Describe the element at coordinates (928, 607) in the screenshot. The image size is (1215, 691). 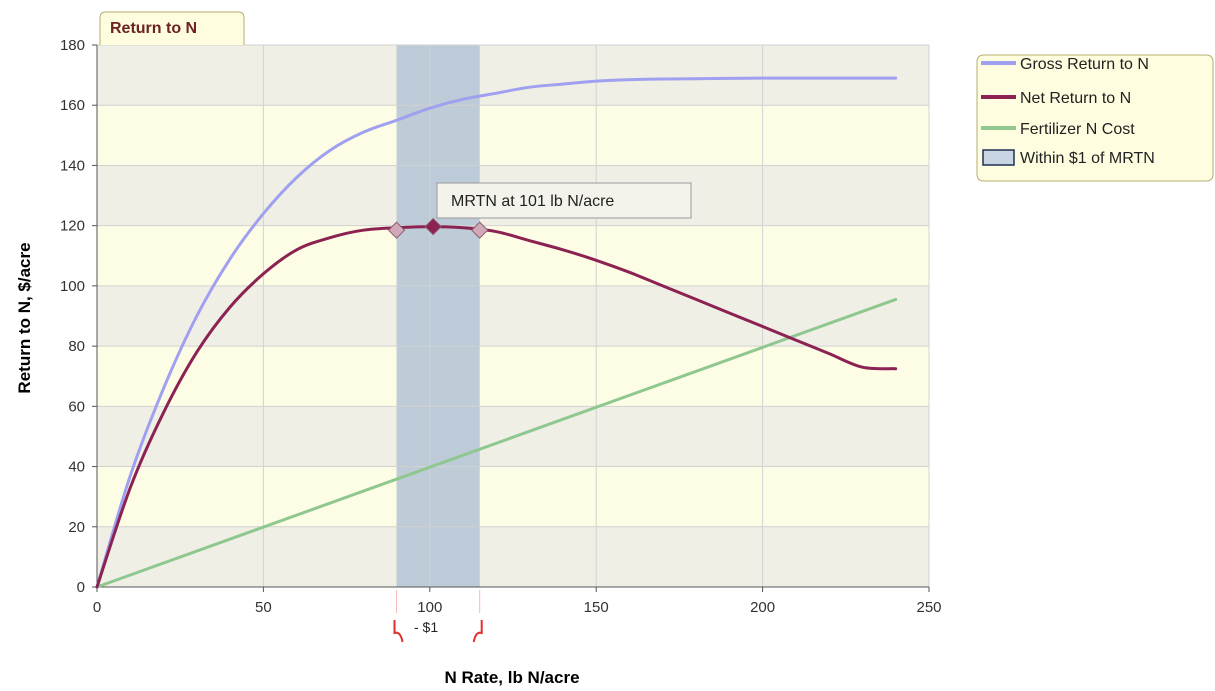
I see `x-tick-label: 250` at that location.